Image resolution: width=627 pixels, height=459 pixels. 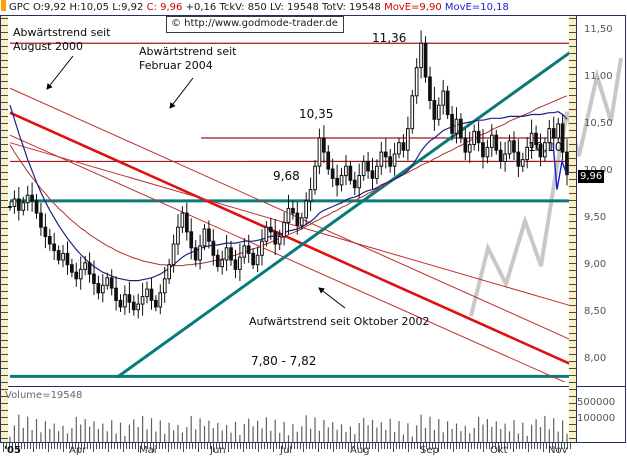 What do you see at coordinates (413, 7) in the screenshot?
I see `moving-average-red-value: MovE=9,90` at bounding box center [413, 7].